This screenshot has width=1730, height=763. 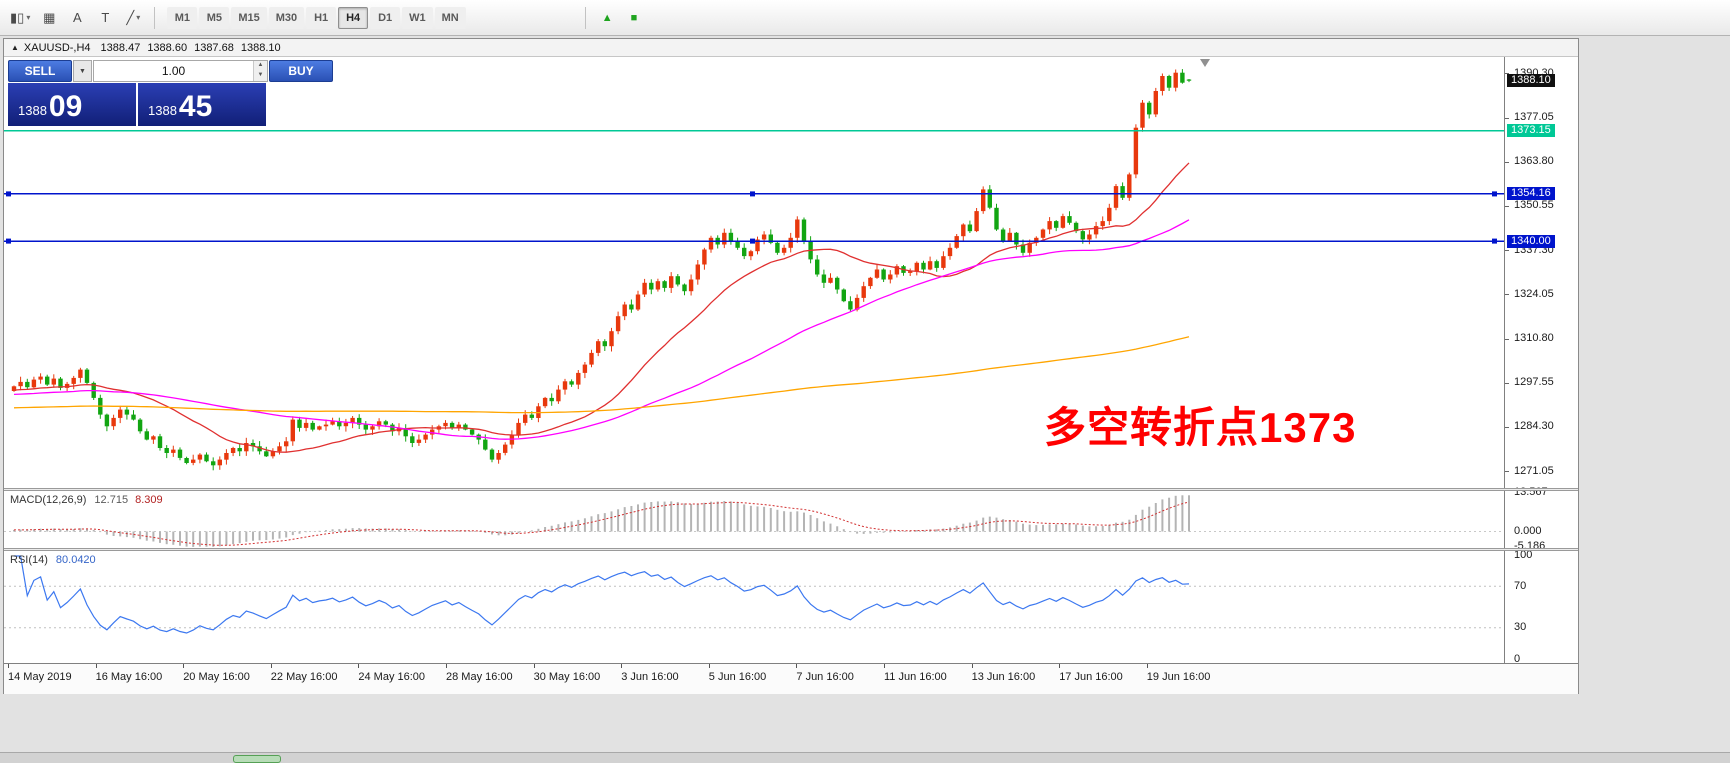 What do you see at coordinates (1003, 677) in the screenshot?
I see `time-axis-label: 13 Jun 16:00` at bounding box center [1003, 677].